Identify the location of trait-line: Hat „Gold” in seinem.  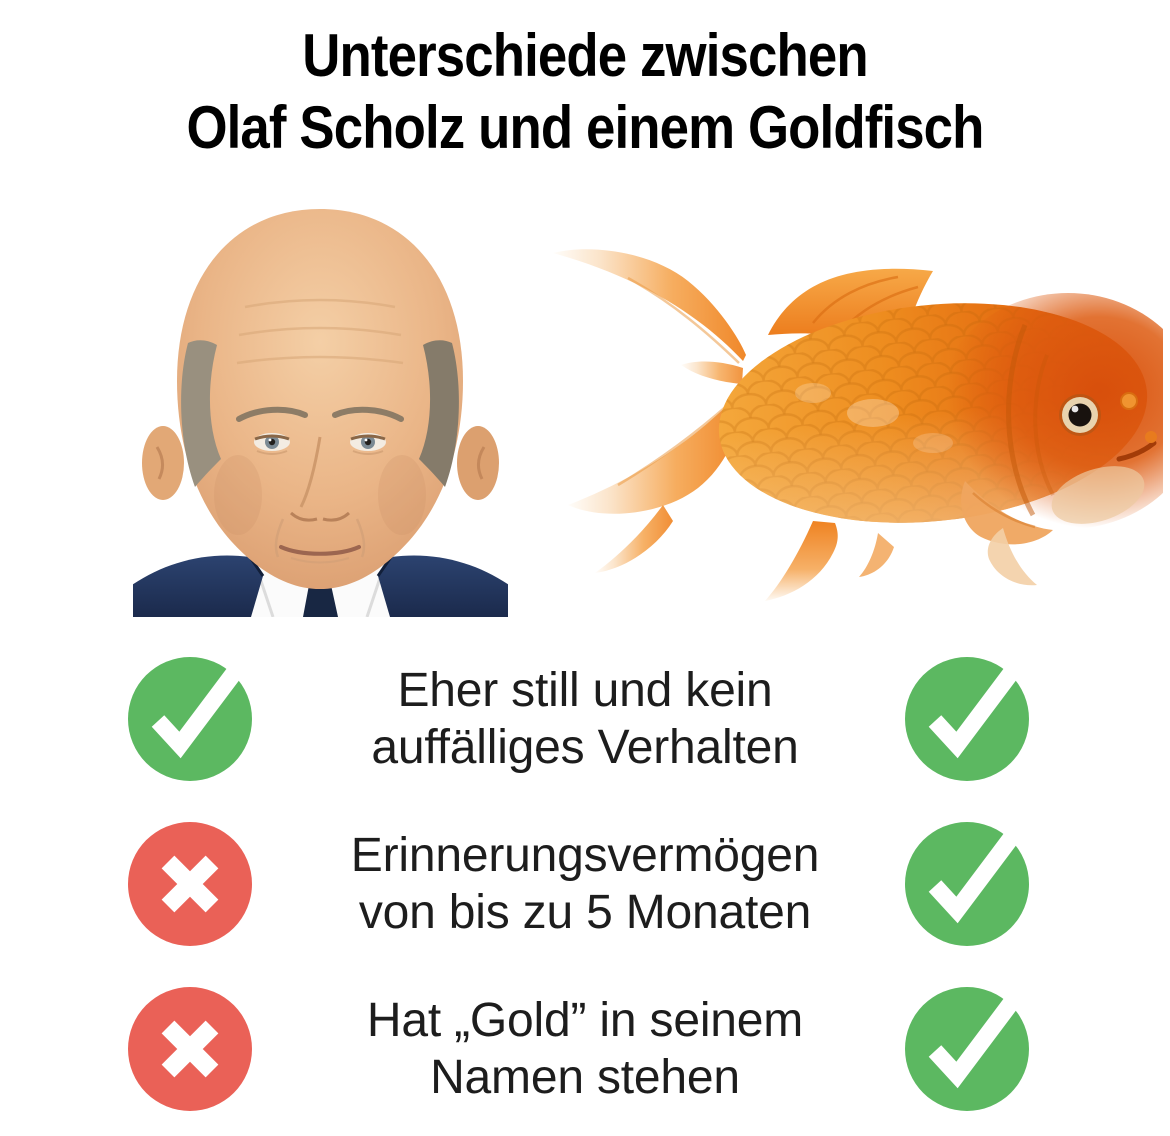
(585, 1020).